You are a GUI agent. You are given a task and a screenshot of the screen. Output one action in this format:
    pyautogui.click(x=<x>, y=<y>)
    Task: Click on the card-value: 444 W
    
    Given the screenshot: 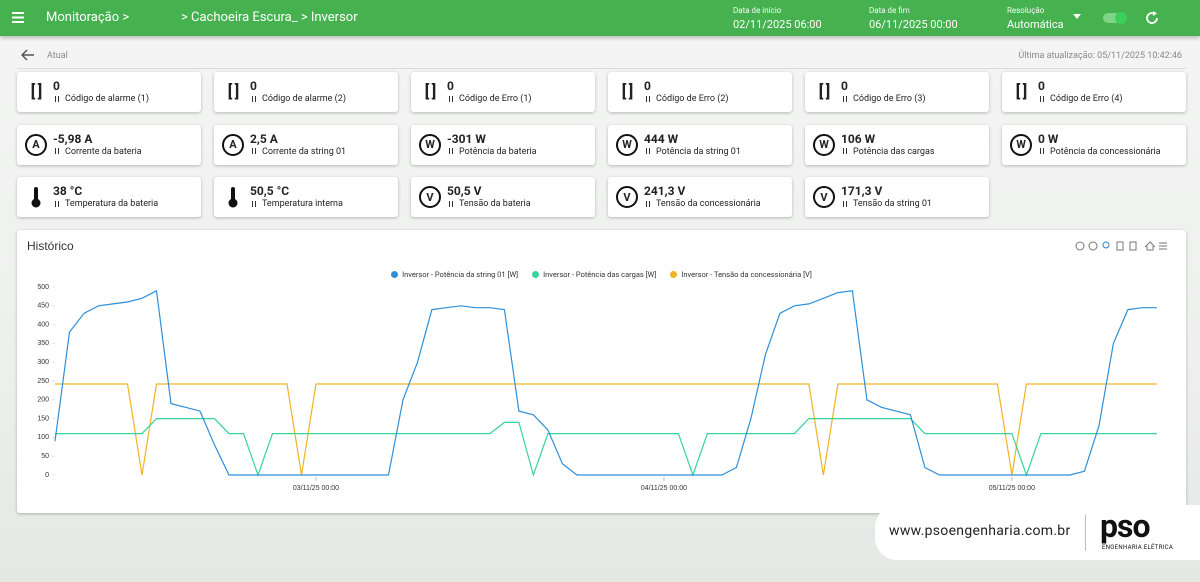 What is the action you would take?
    pyautogui.click(x=661, y=138)
    